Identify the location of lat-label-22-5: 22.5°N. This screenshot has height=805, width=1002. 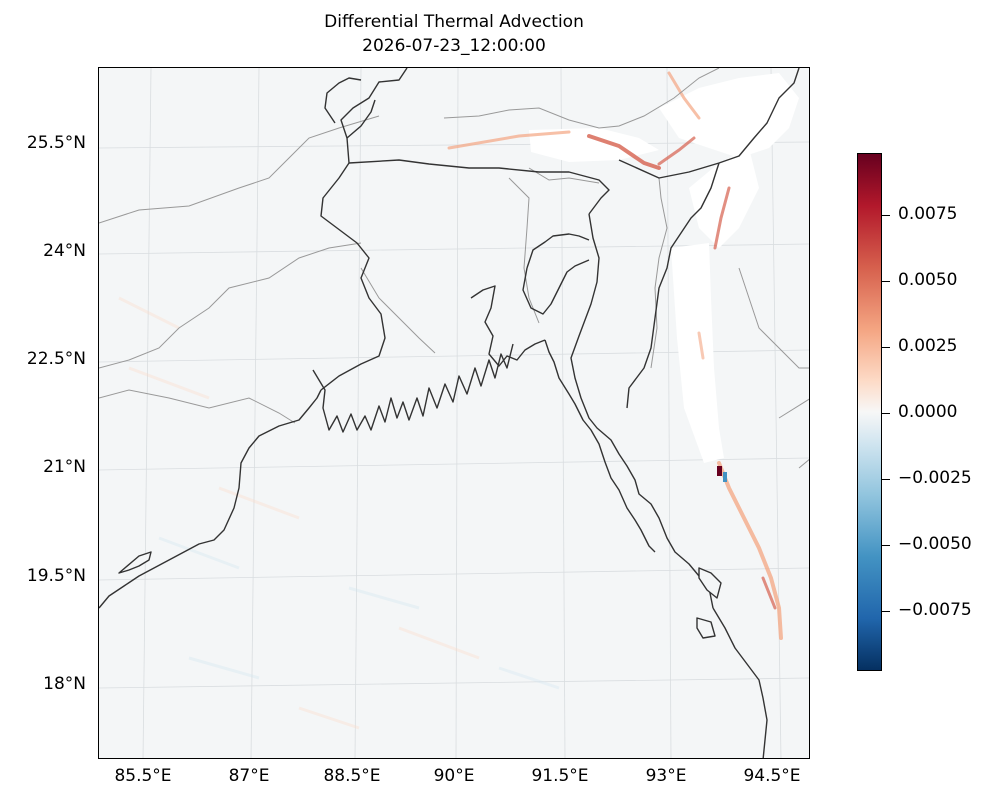
(56, 359).